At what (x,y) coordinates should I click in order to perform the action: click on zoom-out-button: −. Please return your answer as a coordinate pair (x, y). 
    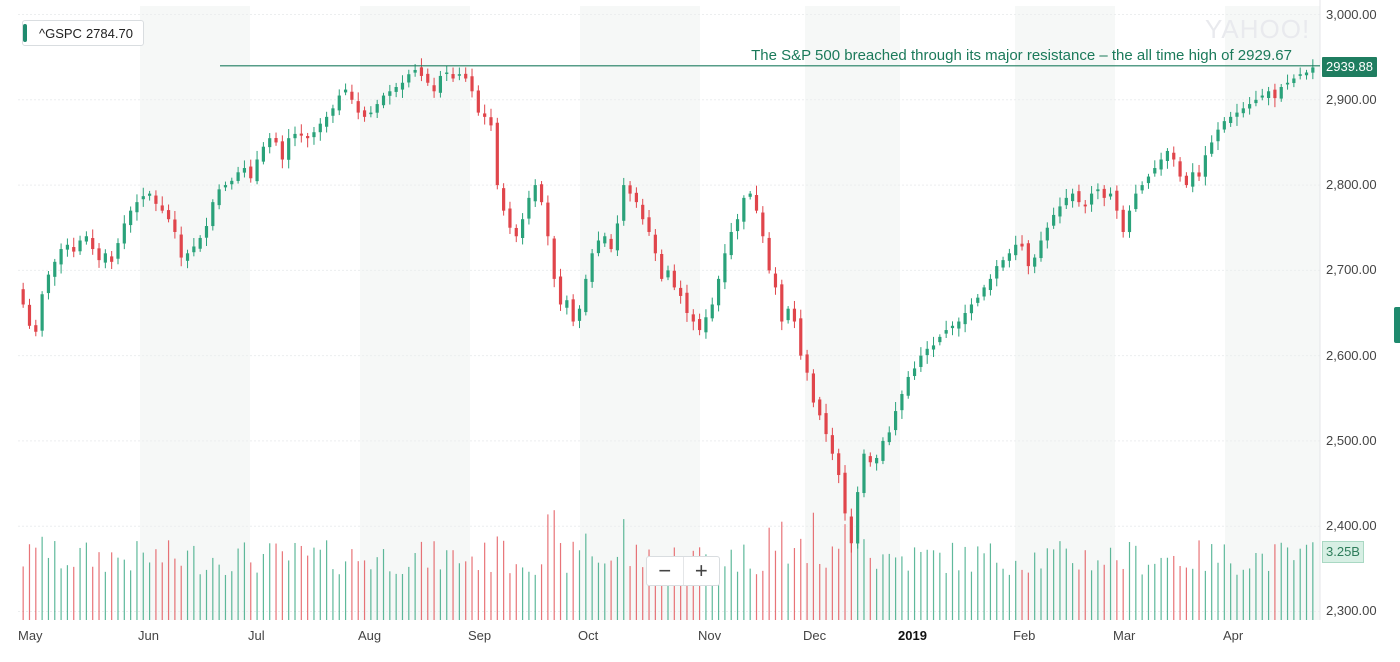
    Looking at the image, I should click on (665, 570).